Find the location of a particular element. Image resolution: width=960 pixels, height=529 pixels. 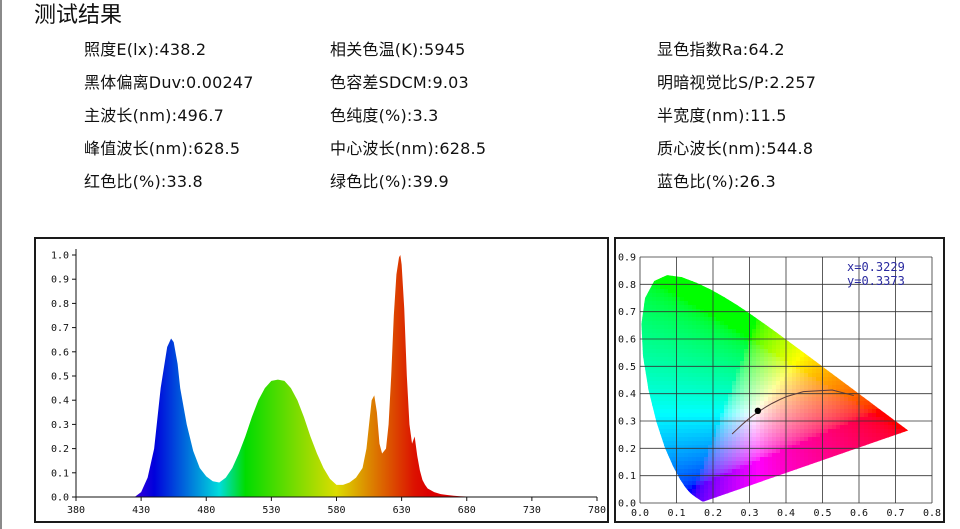

x-tick-label: 0.1 is located at coordinates (676, 513).